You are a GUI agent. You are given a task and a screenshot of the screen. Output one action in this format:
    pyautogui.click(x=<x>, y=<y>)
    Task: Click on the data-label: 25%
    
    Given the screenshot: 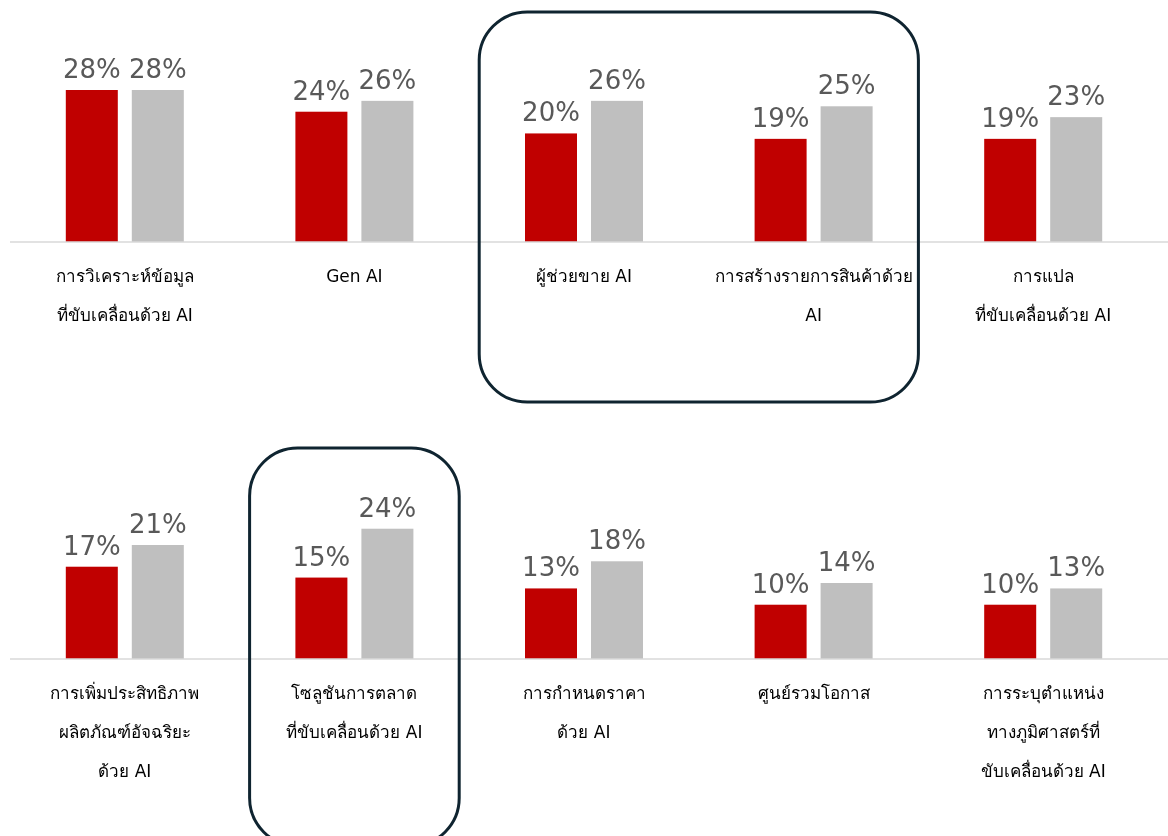 What is the action you would take?
    pyautogui.click(x=846, y=85)
    